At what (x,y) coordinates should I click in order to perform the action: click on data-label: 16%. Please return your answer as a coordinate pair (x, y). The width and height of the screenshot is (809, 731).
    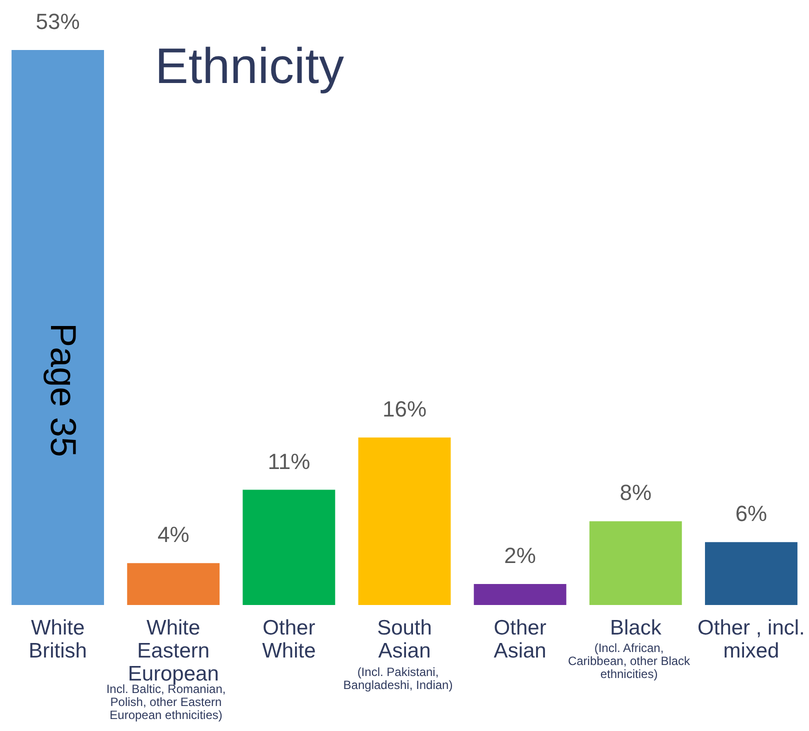
    Looking at the image, I should click on (404, 409).